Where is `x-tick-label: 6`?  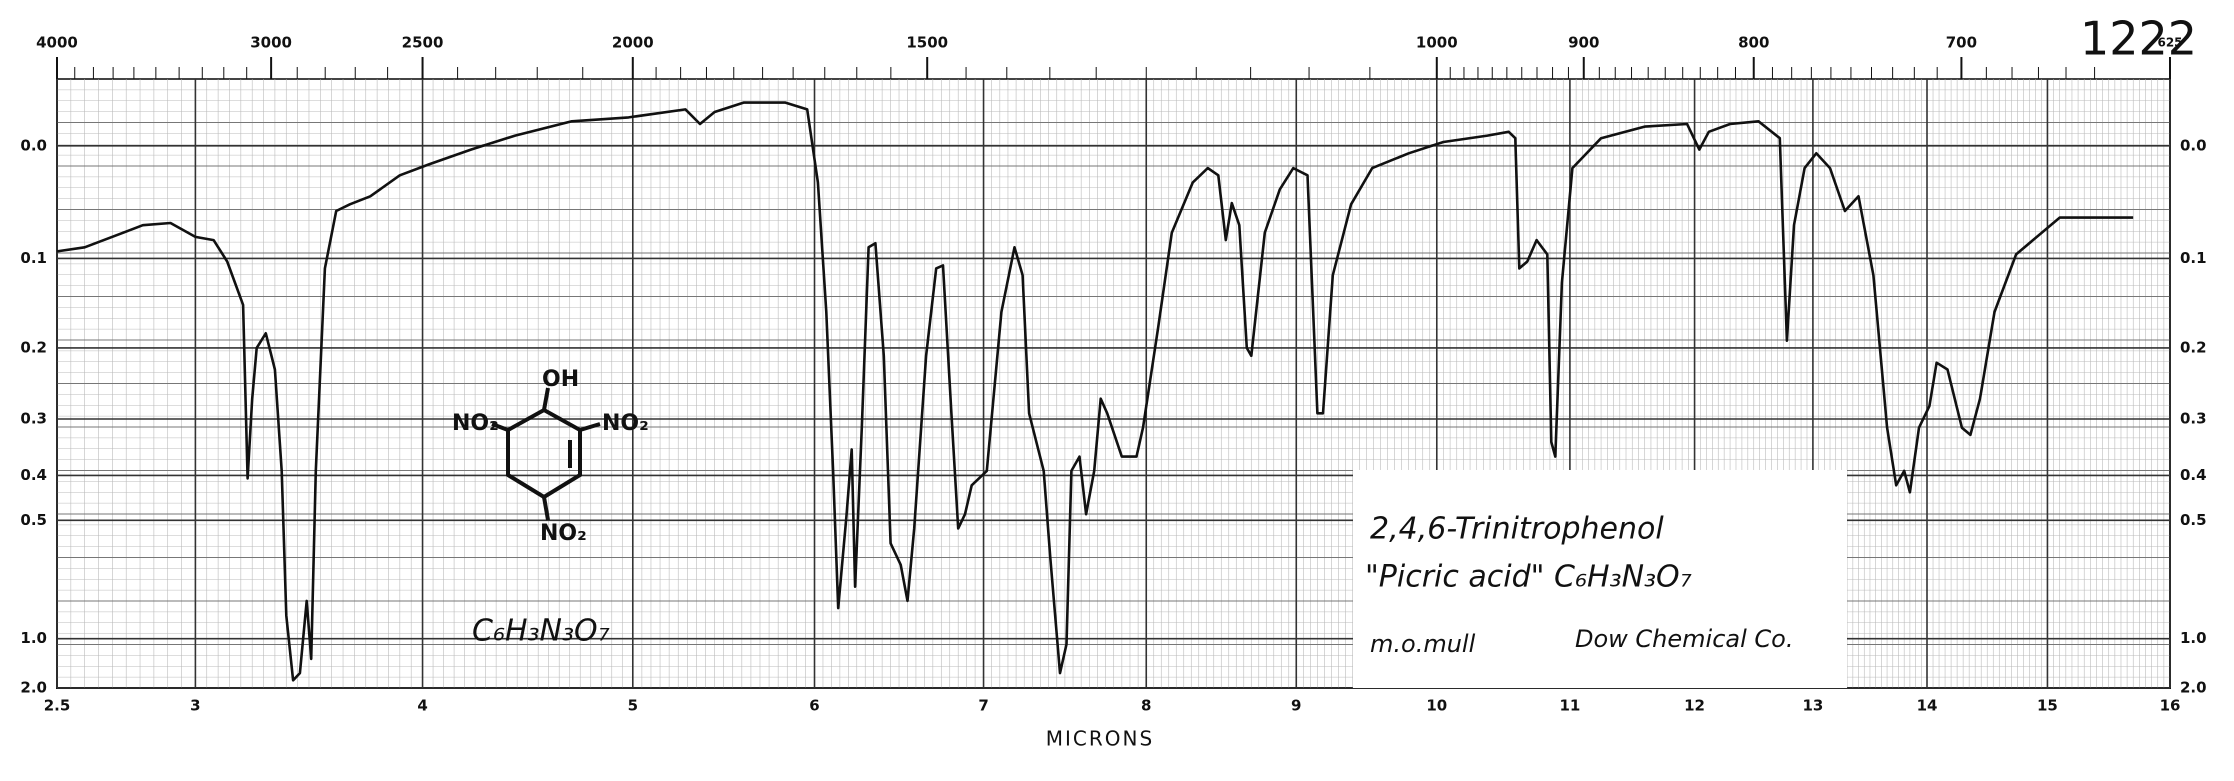
x-tick-label: 6 is located at coordinates (814, 706).